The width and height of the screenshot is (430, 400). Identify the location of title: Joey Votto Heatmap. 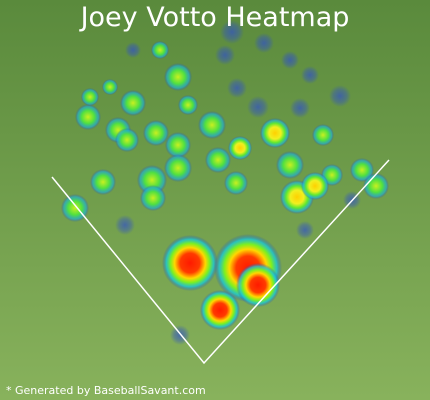
(214, 17).